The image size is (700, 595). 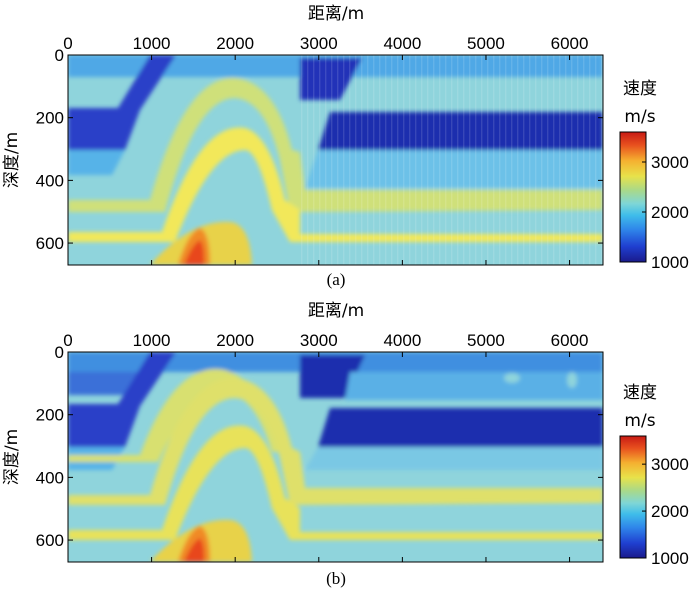 I want to click on panel-label: (b), so click(x=336, y=578).